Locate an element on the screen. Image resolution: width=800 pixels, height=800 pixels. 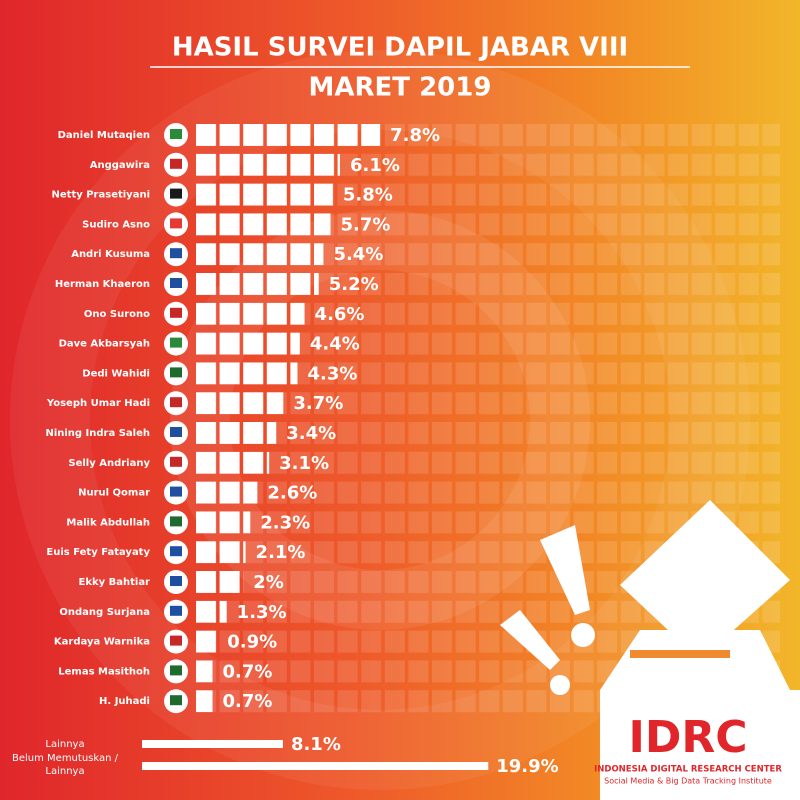
ballot-icon is located at coordinates (650, 650).